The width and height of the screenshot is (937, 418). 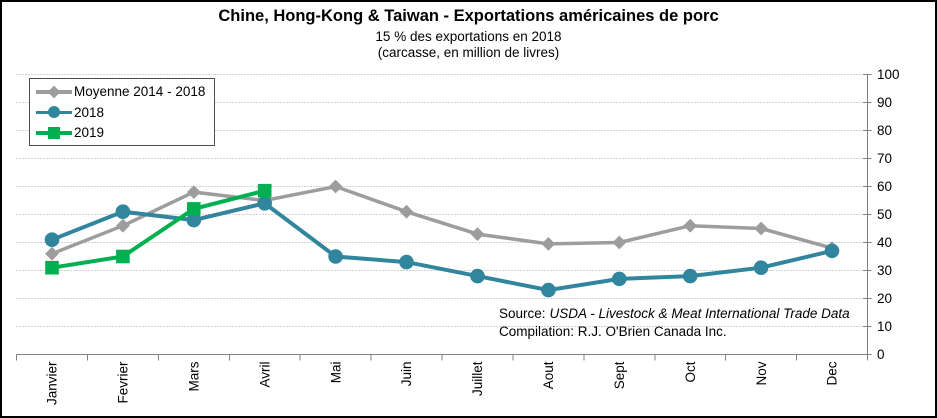 What do you see at coordinates (264, 375) in the screenshot?
I see `svg-text: Avril` at bounding box center [264, 375].